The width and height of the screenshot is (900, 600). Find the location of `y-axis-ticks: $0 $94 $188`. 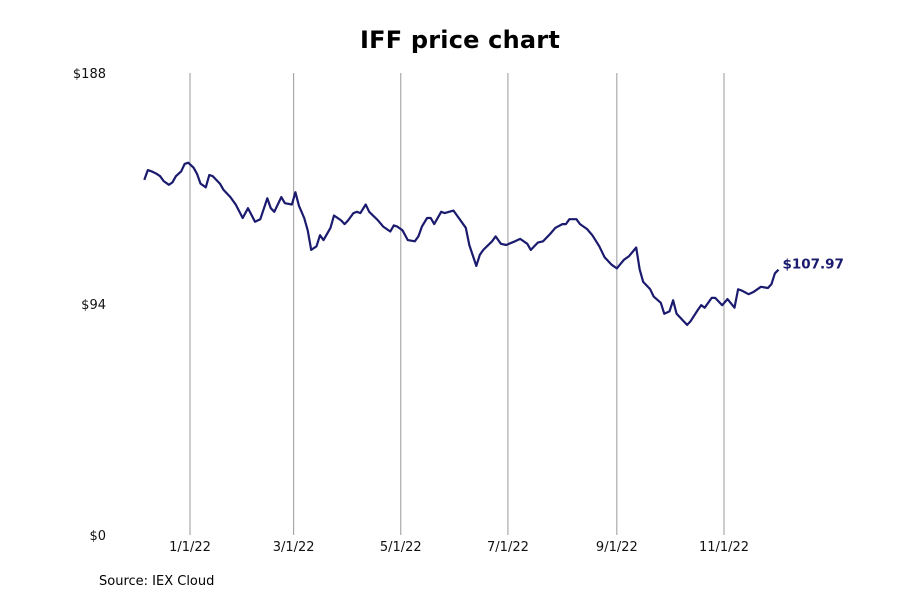

y-axis-ticks: $0 $94 $188 is located at coordinates (89, 305).